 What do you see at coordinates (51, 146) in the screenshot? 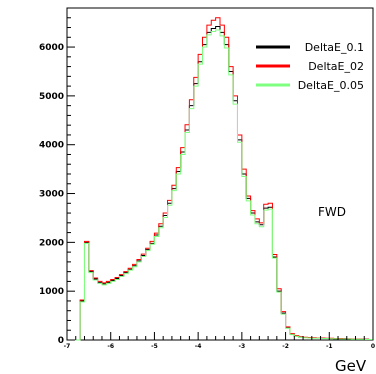
I see `y-tick-label: 4000` at bounding box center [51, 146].